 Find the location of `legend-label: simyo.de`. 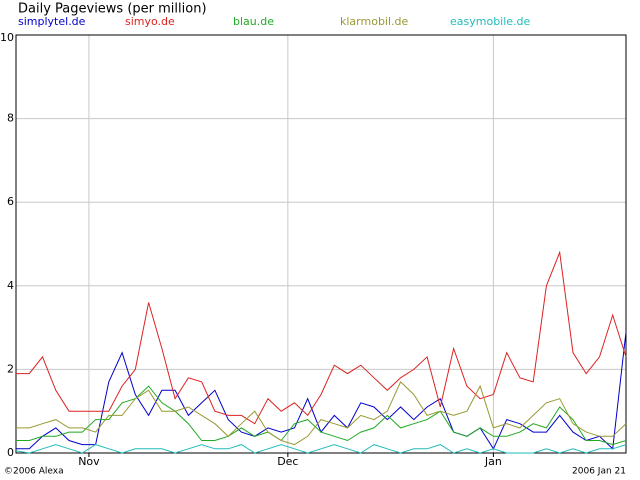

legend-label: simyo.de is located at coordinates (150, 21).